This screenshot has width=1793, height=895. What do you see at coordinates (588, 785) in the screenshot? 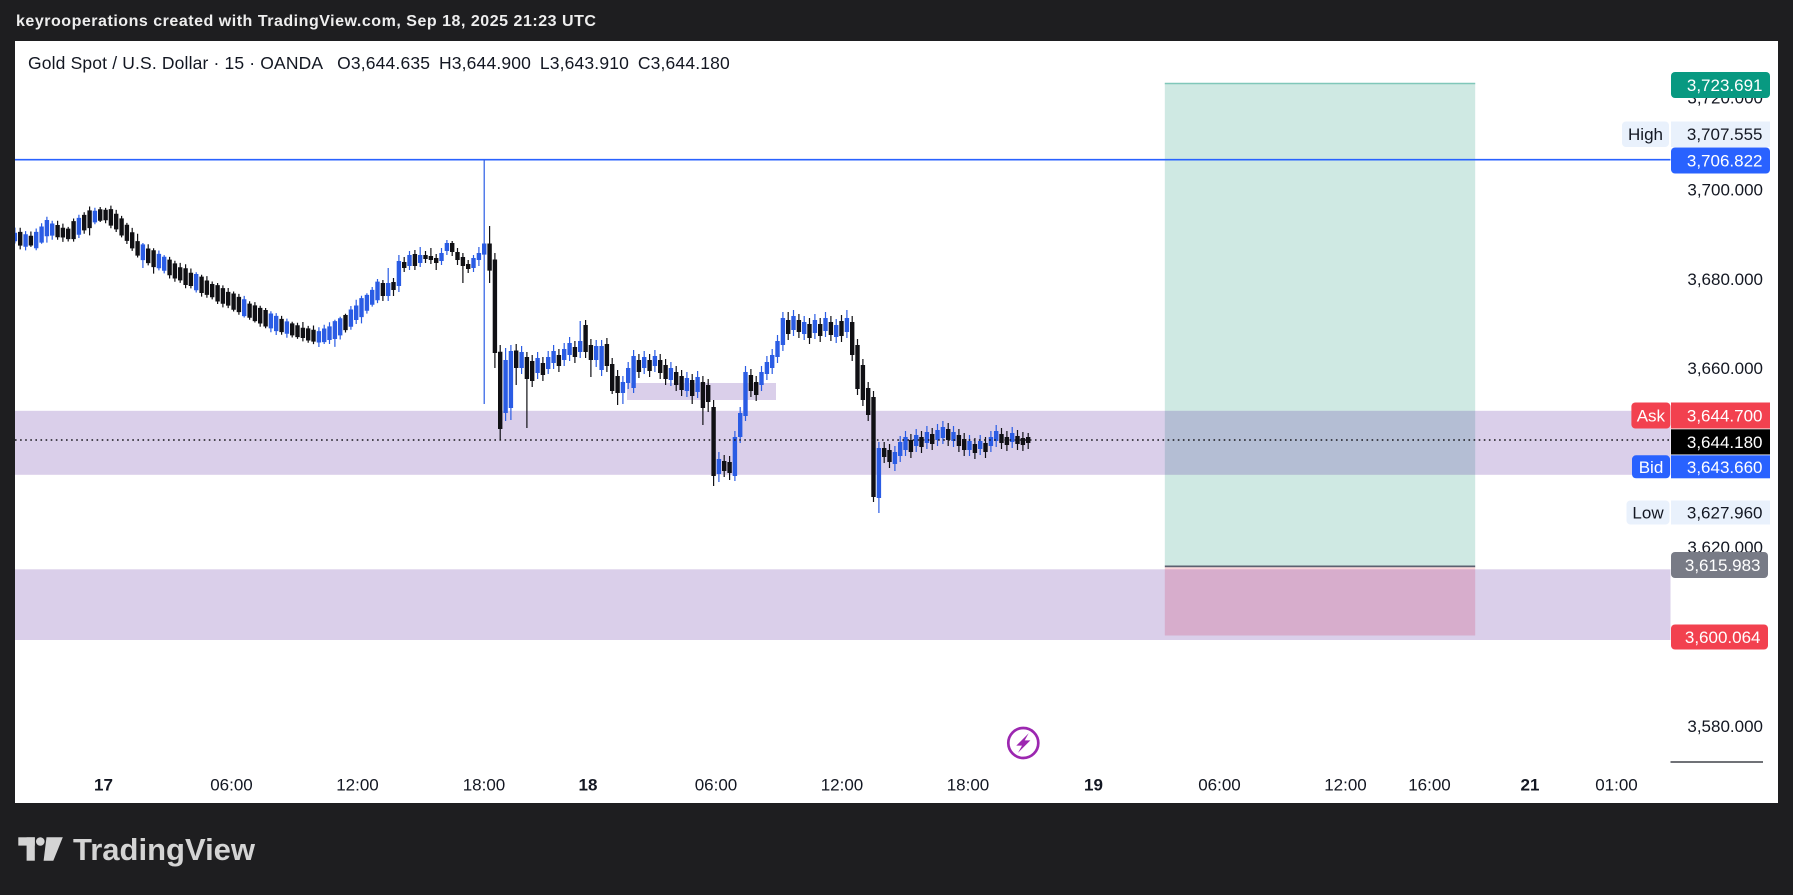
I see `svg-text: 18` at bounding box center [588, 785].